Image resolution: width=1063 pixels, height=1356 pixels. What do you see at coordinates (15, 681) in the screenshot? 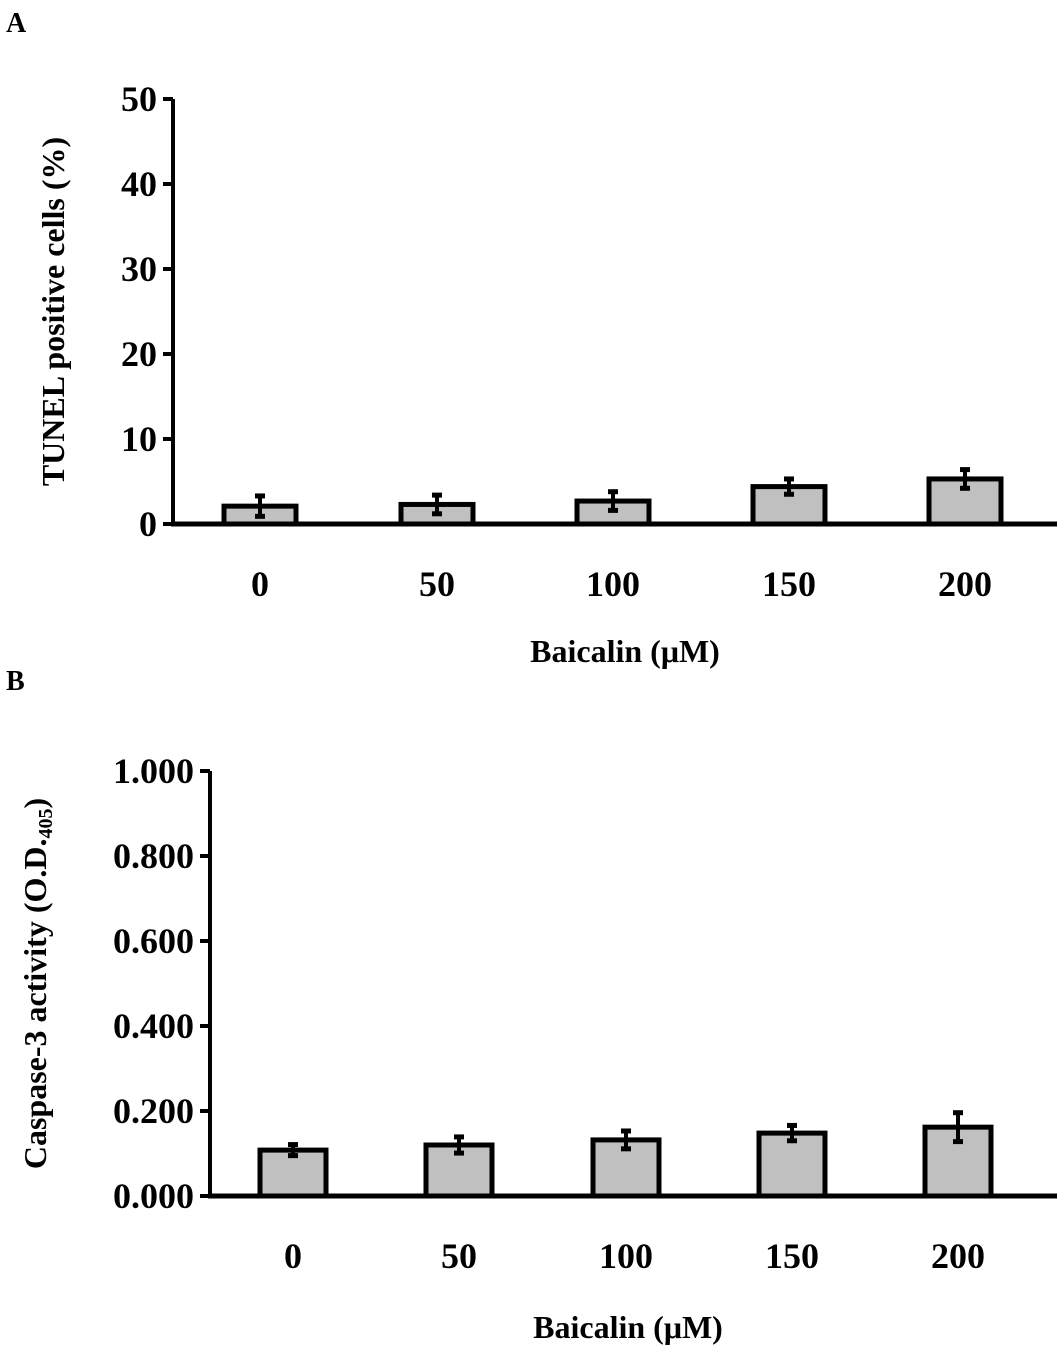
I see `panel-label-b: B` at bounding box center [15, 681].